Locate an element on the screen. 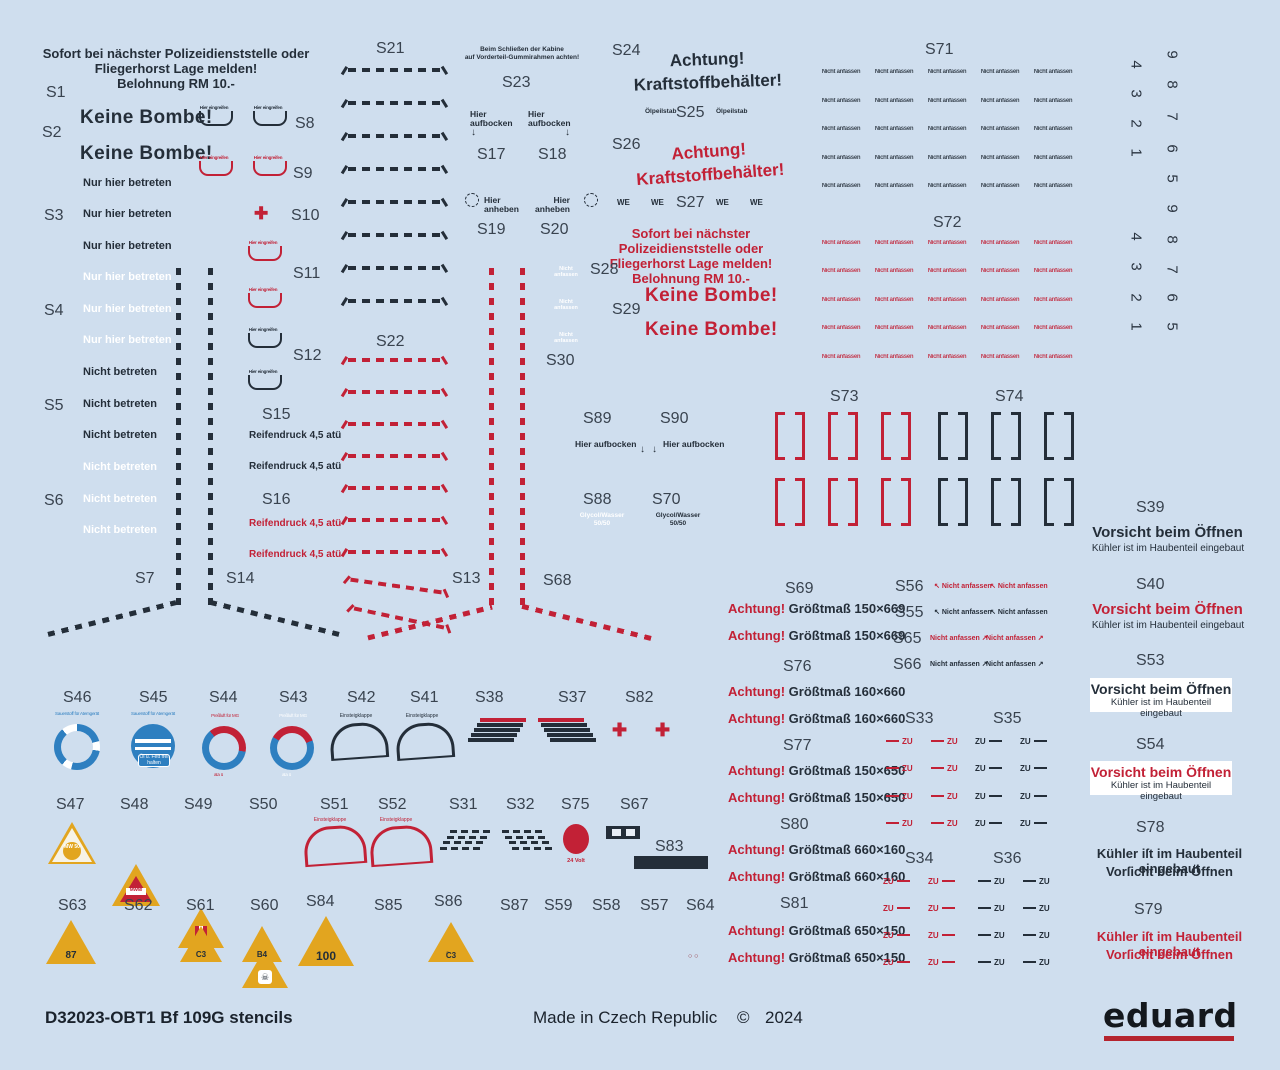  dash-line is located at coordinates (394, 301).